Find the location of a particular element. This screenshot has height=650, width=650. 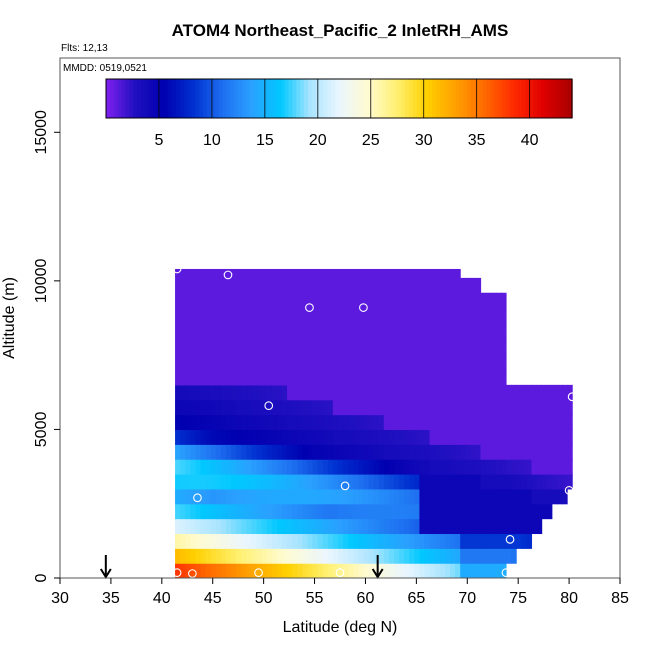

chart-title: ATOM4 Northeast_Pacific_2 InletRH_AMS is located at coordinates (340, 30).